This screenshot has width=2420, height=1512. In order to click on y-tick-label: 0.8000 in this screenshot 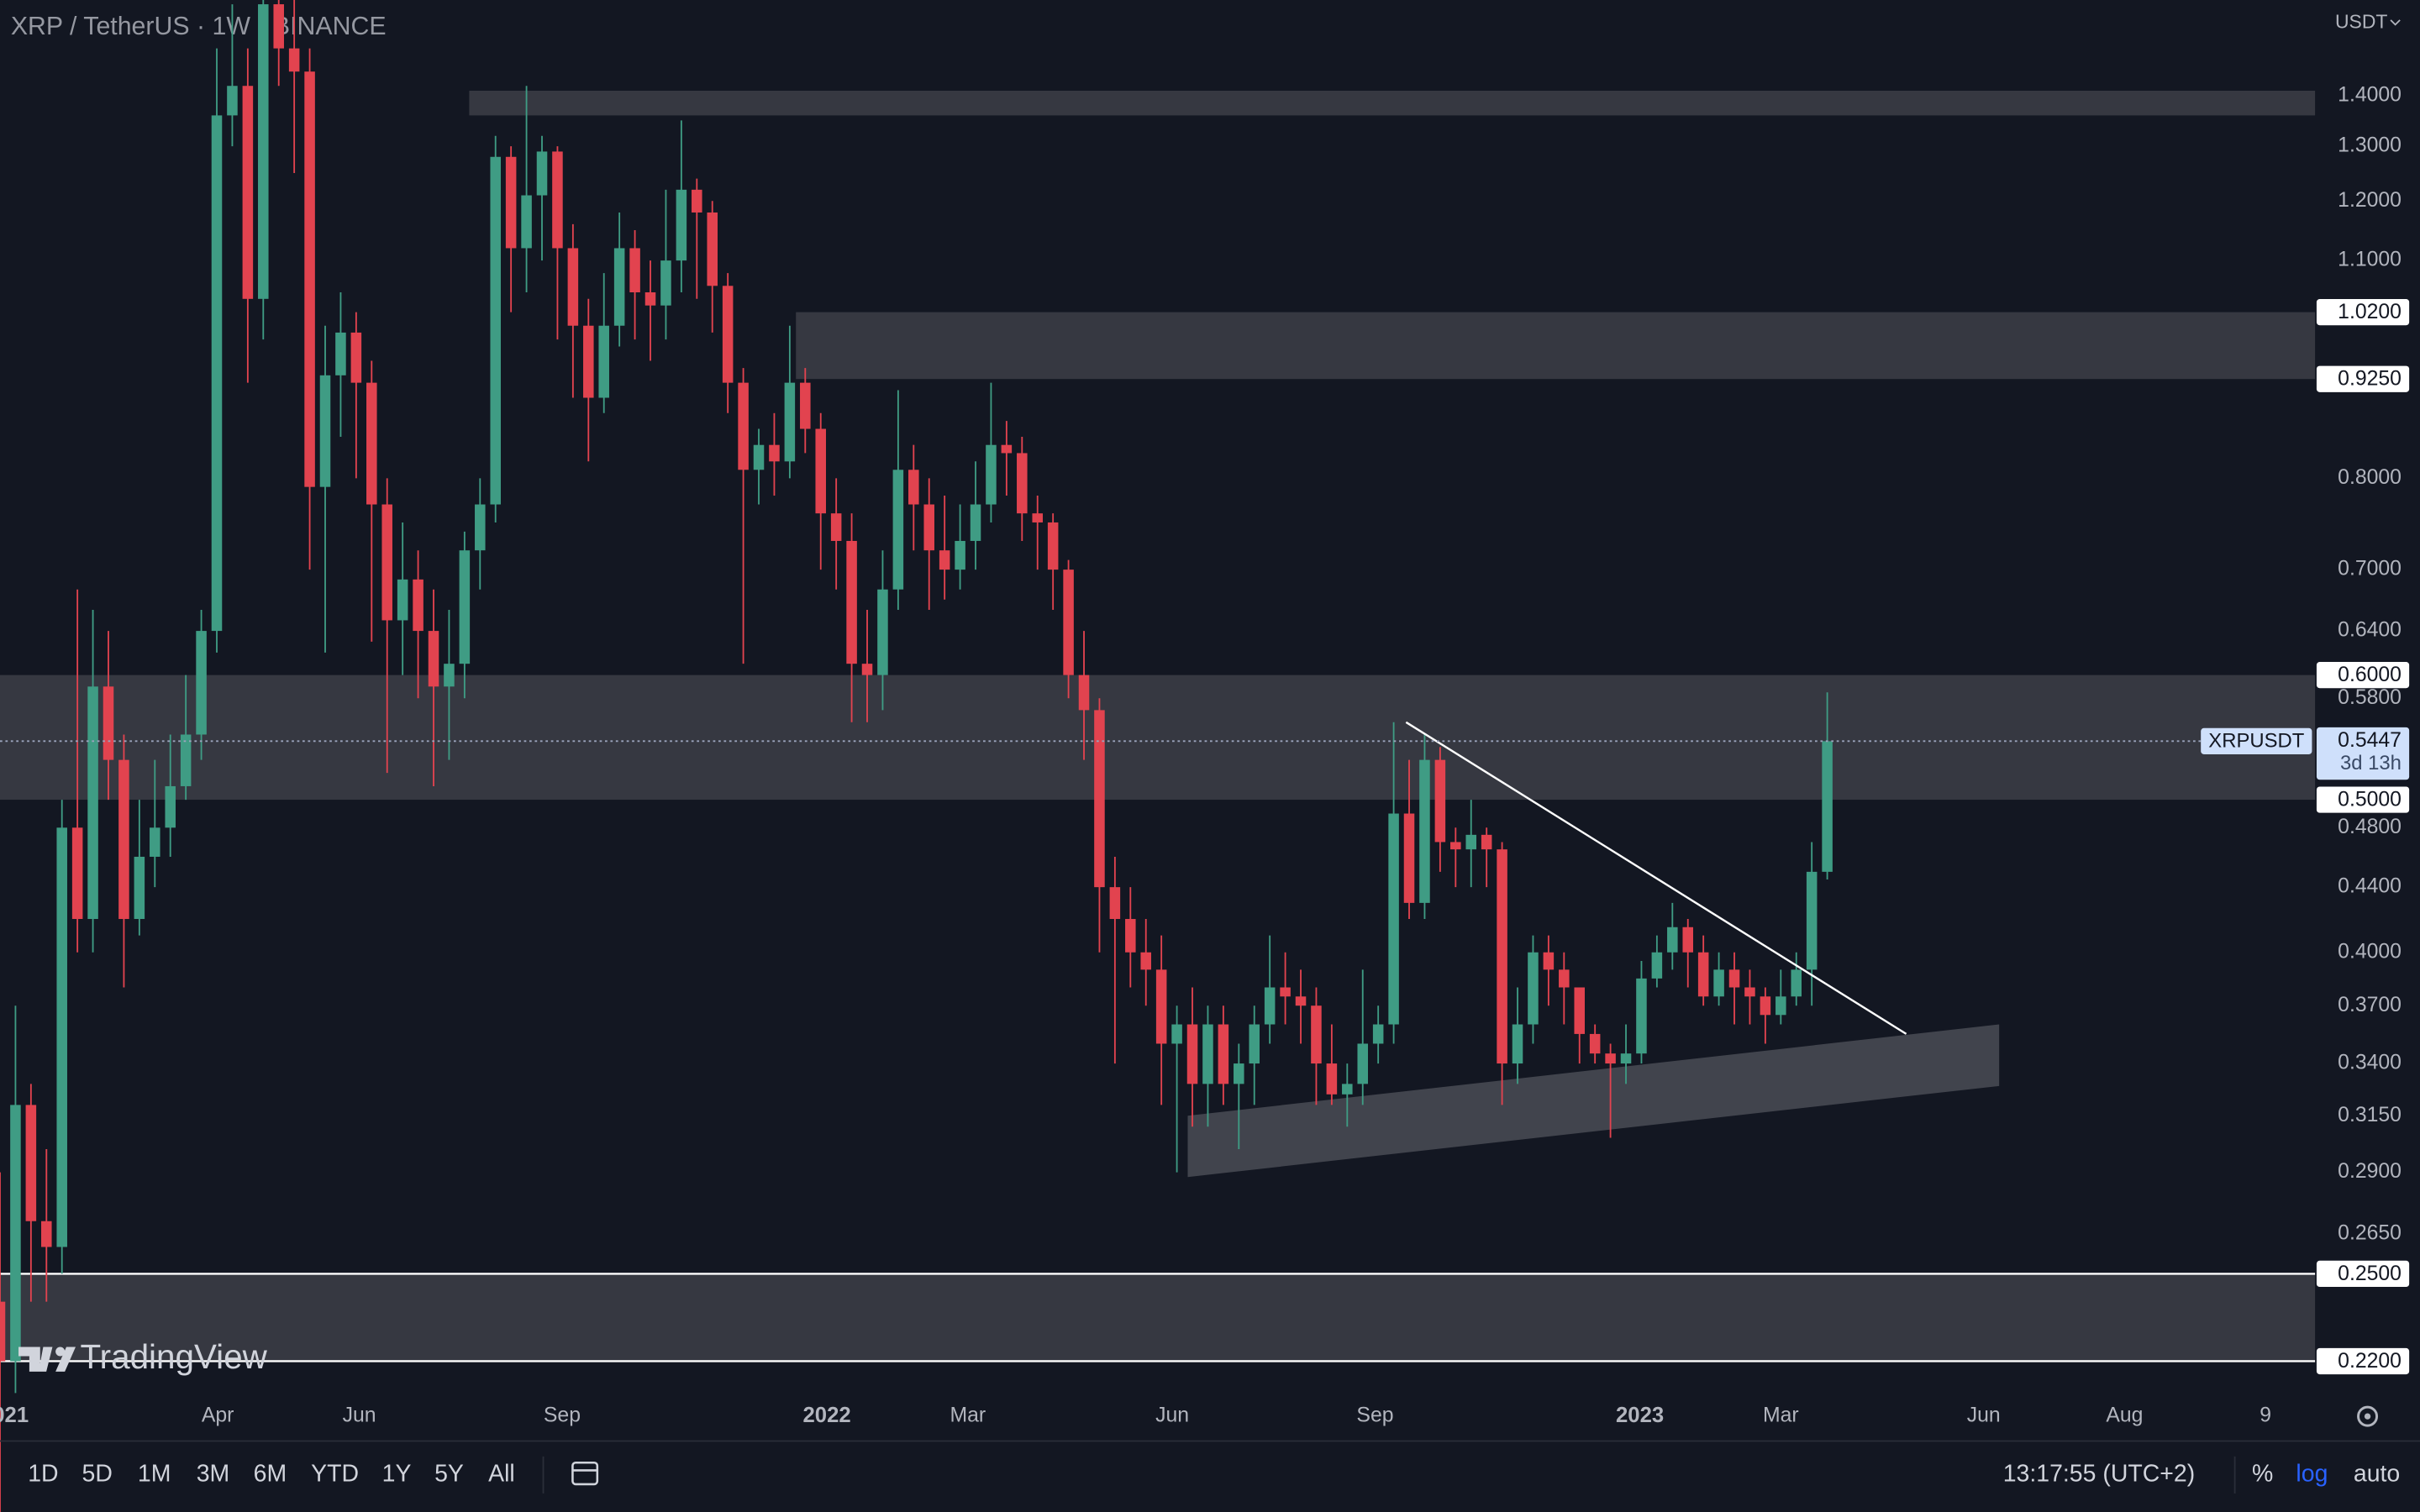, I will do `click(2370, 477)`.